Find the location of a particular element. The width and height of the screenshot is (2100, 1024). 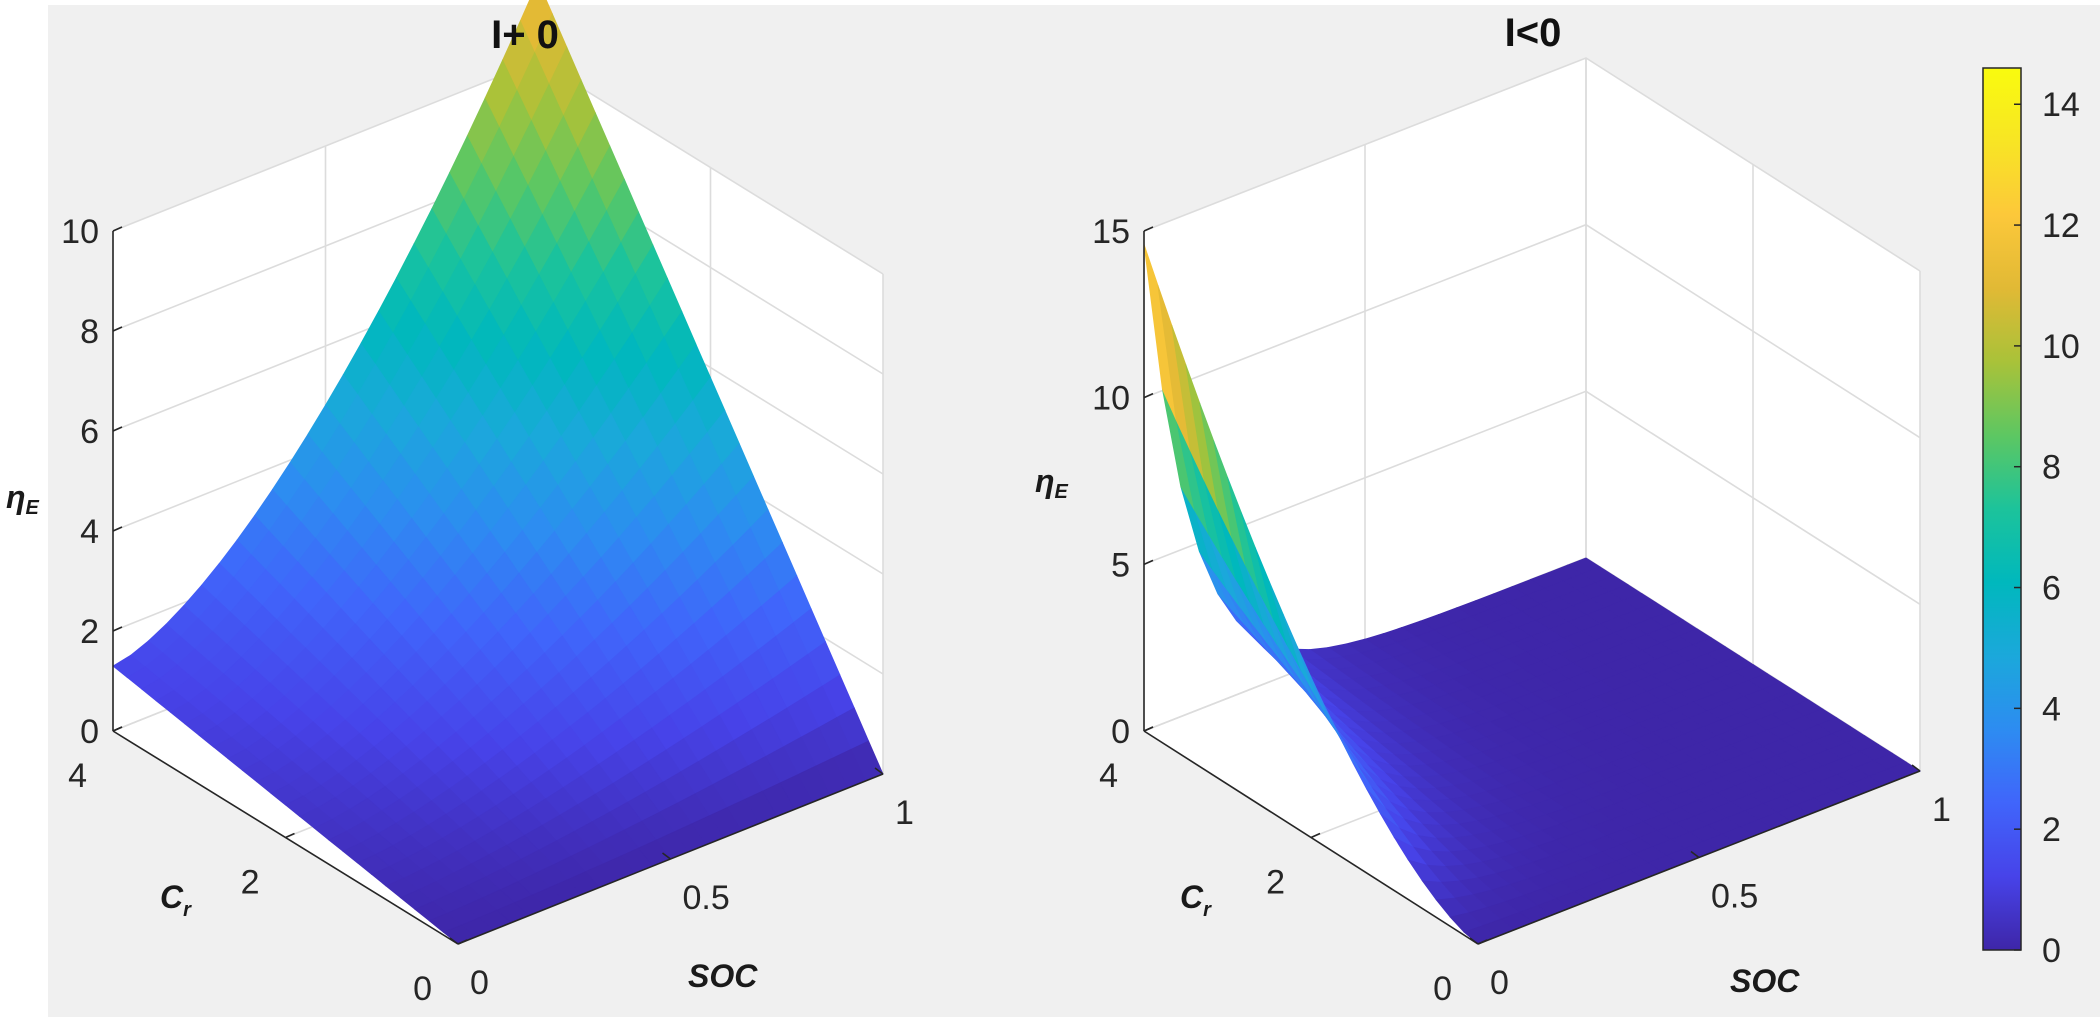

left-zlabel-main: η is located at coordinates (16, 497).